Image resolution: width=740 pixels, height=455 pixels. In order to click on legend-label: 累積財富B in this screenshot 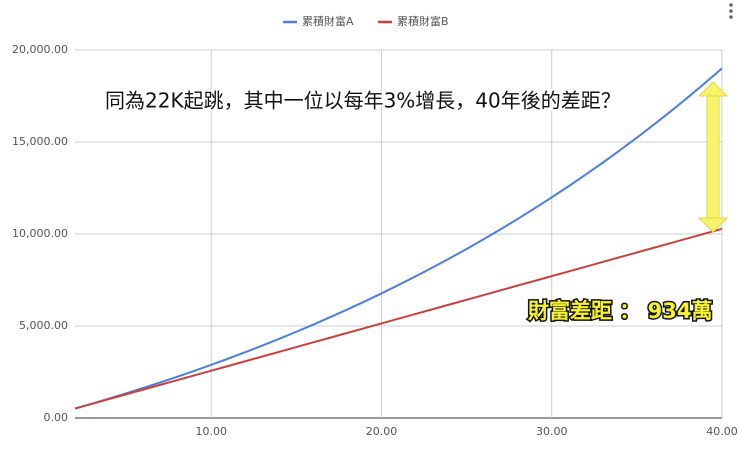, I will do `click(423, 21)`.